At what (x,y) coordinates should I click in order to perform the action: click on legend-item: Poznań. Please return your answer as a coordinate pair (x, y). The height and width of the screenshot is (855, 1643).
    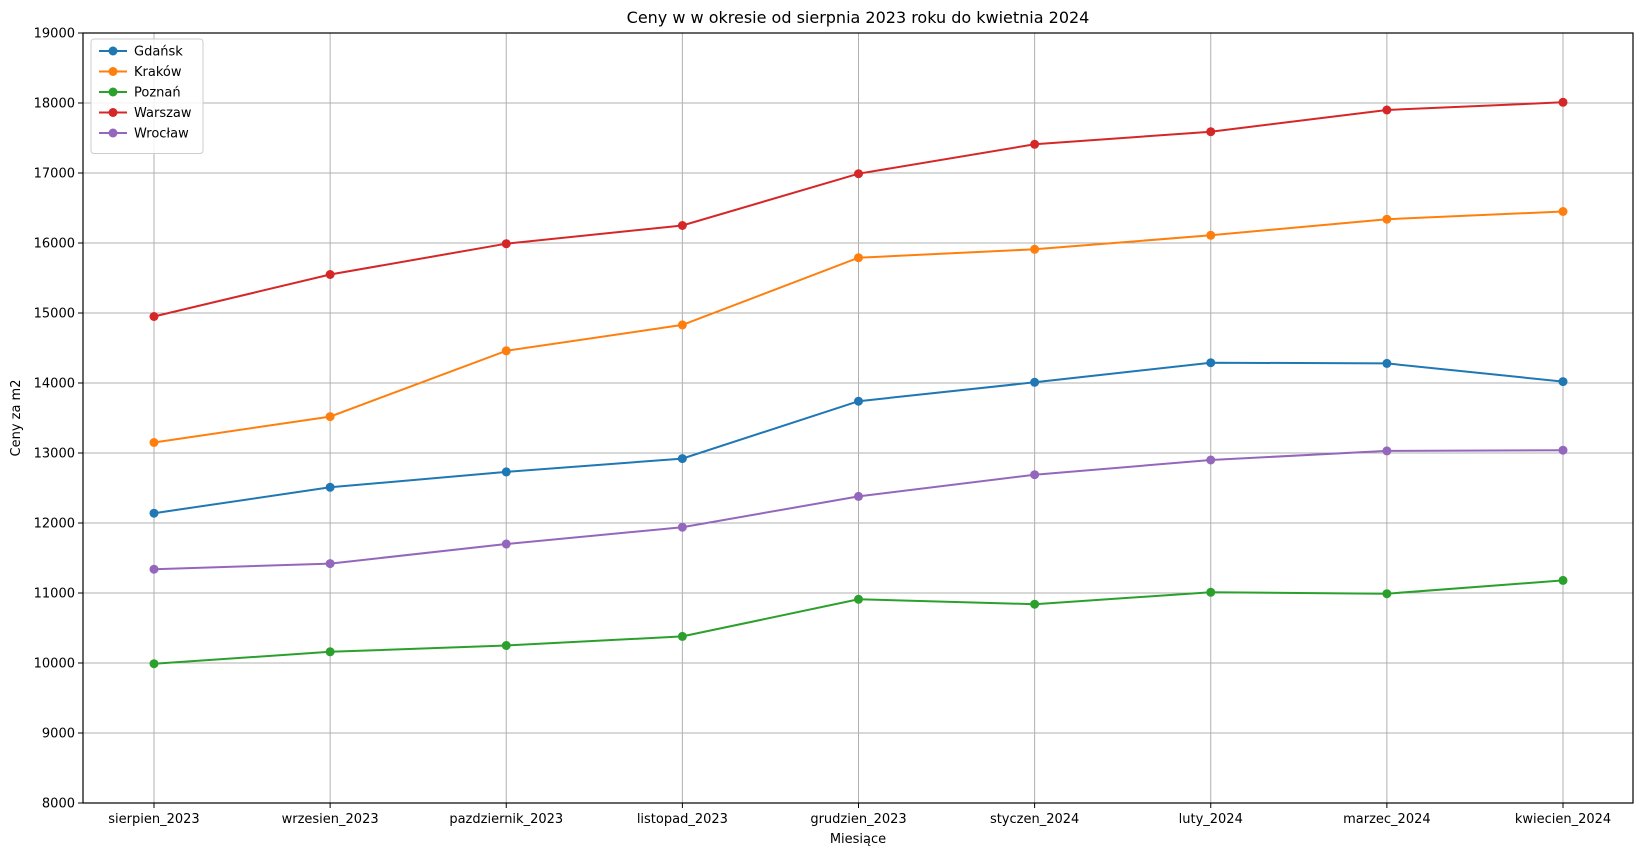
    Looking at the image, I should click on (140, 93).